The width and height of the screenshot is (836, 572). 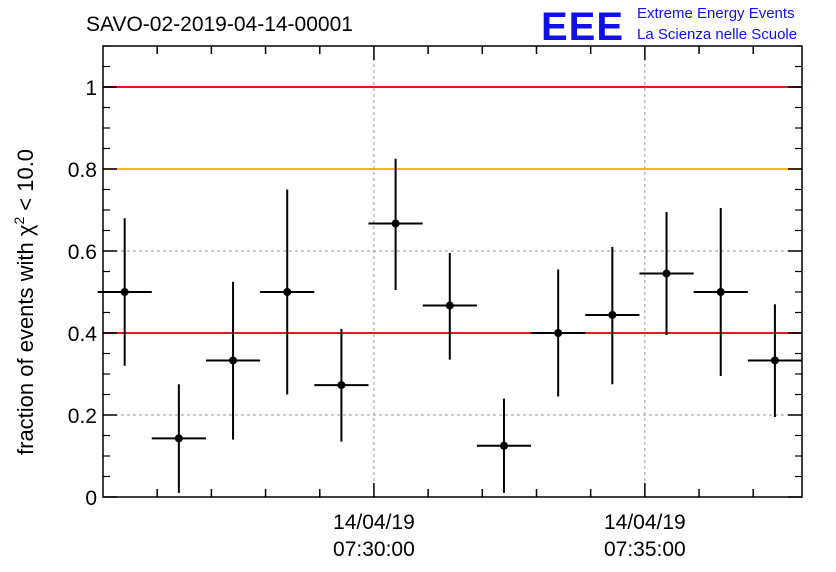 What do you see at coordinates (374, 522) in the screenshot?
I see `x-tick-label-date-0: 14/04/19` at bounding box center [374, 522].